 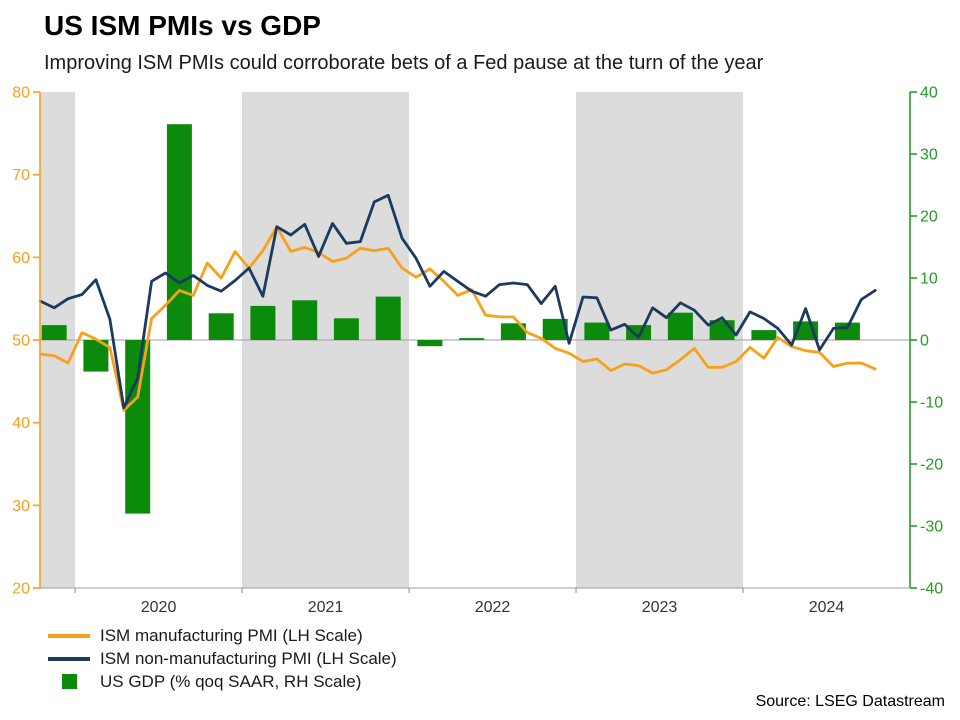 What do you see at coordinates (248, 658) in the screenshot?
I see `legend-label-non-manufacturing: ISM non-manufacturing PMI (LH Scale)` at bounding box center [248, 658].